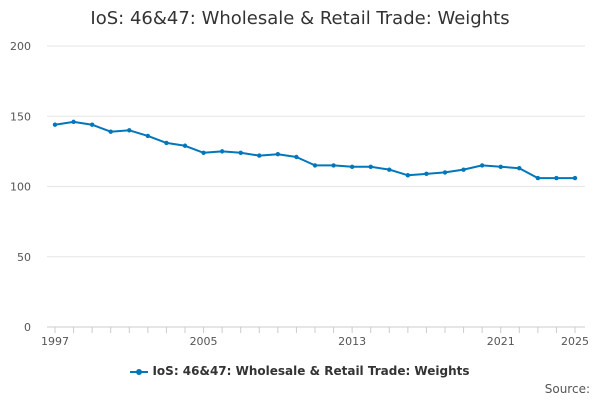 Image resolution: width=600 pixels, height=400 pixels. I want to click on x-tick-label: 2005, so click(204, 341).